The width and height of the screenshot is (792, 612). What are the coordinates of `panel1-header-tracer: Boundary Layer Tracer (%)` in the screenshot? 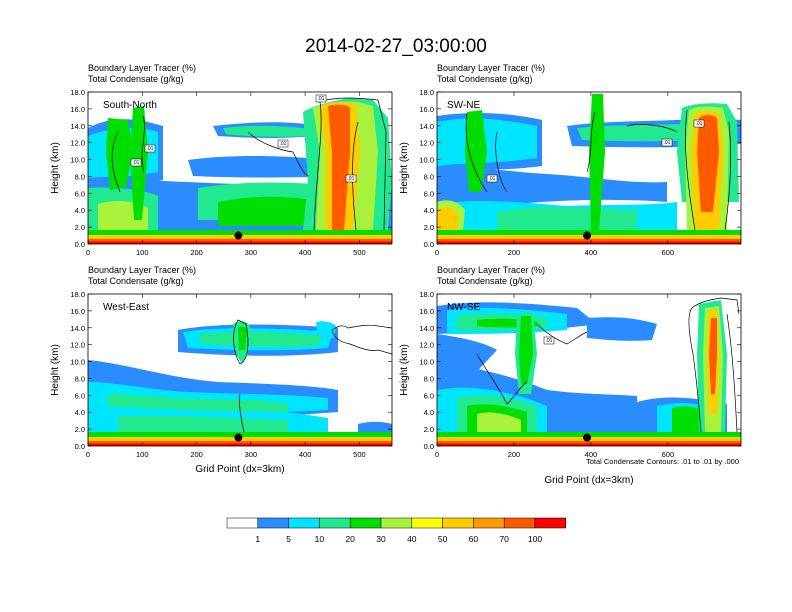 It's located at (142, 68).